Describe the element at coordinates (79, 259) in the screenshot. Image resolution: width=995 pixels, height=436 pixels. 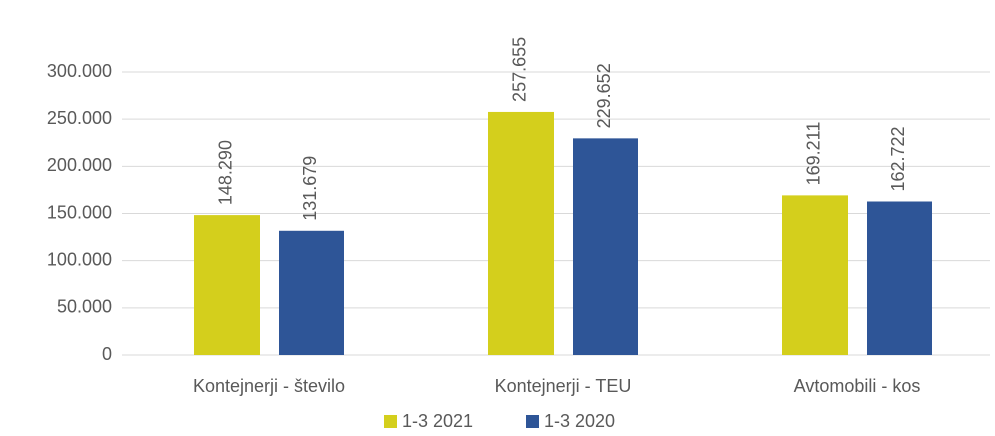
I see `y-tick-label: 100.000` at that location.